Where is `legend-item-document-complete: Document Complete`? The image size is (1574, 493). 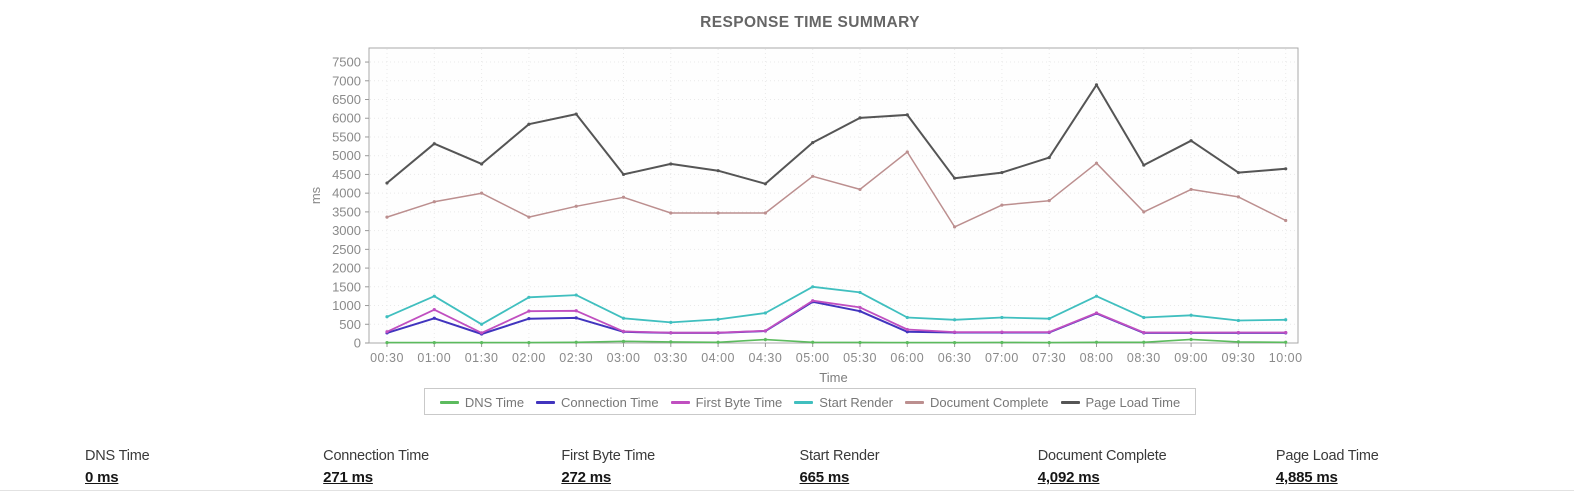 legend-item-document-complete: Document Complete is located at coordinates (977, 402).